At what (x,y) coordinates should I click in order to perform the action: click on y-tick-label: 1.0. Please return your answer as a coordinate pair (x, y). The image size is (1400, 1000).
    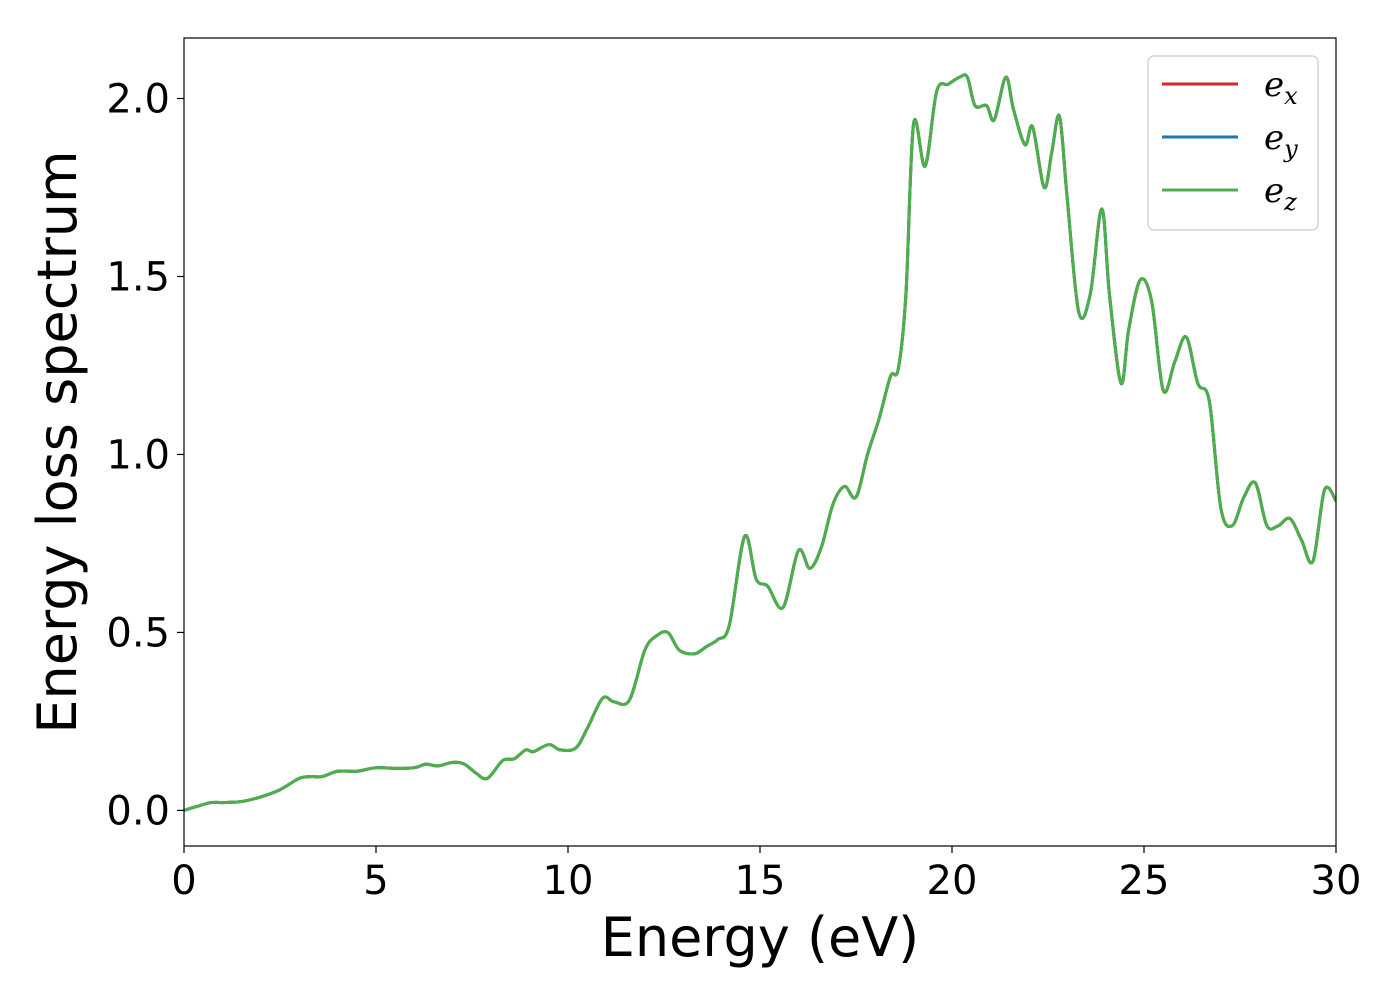
    Looking at the image, I should click on (138, 455).